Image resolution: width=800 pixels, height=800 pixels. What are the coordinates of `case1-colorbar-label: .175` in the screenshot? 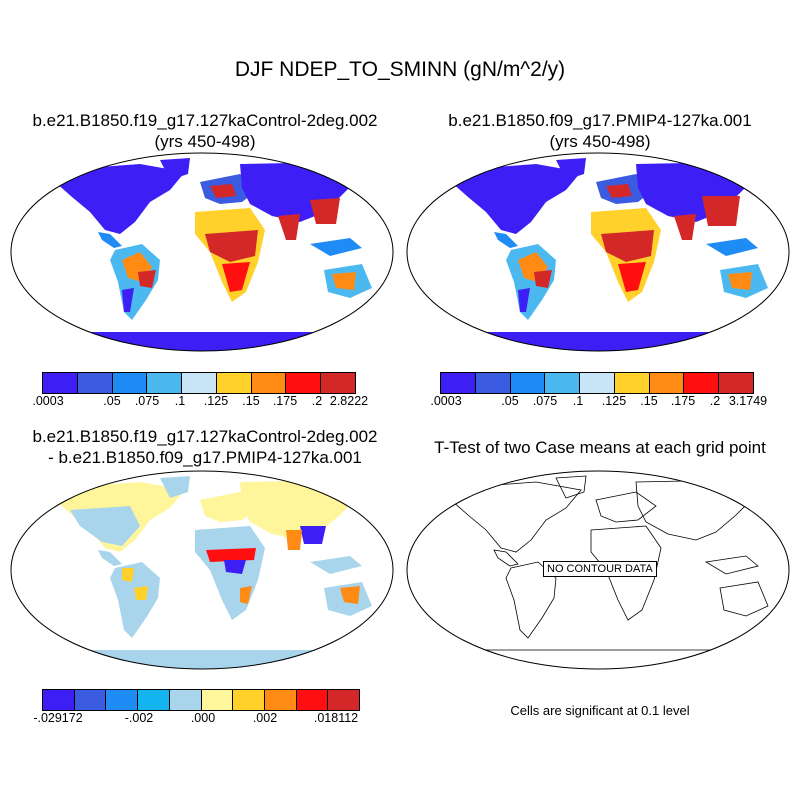 It's located at (285, 401).